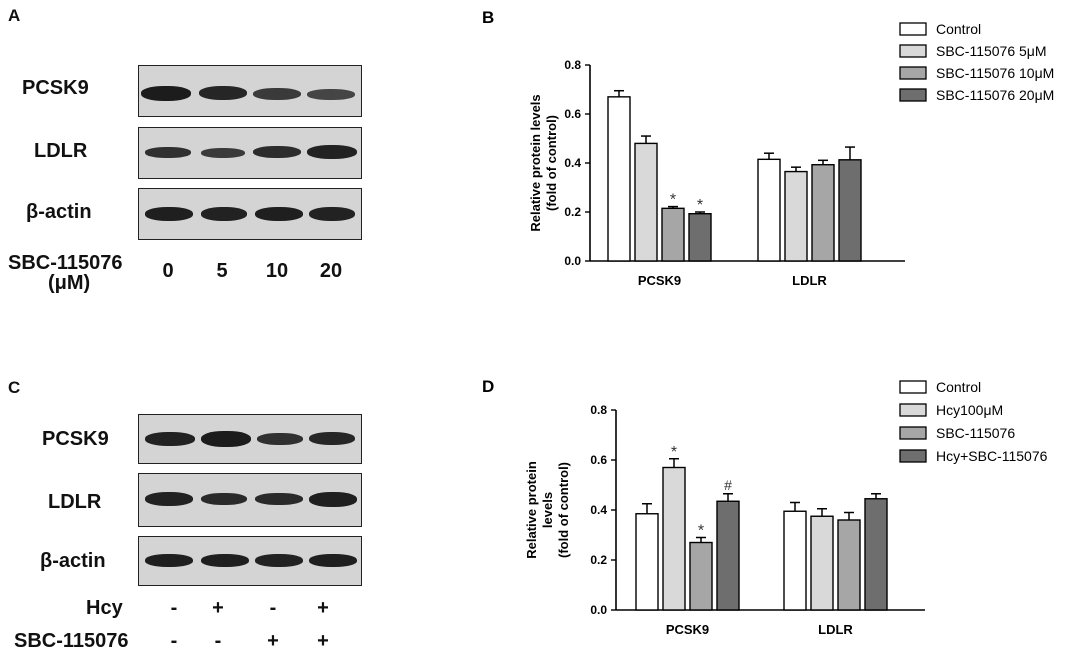  What do you see at coordinates (563, 510) in the screenshot?
I see `y-axis-label: (fold of control)` at bounding box center [563, 510].